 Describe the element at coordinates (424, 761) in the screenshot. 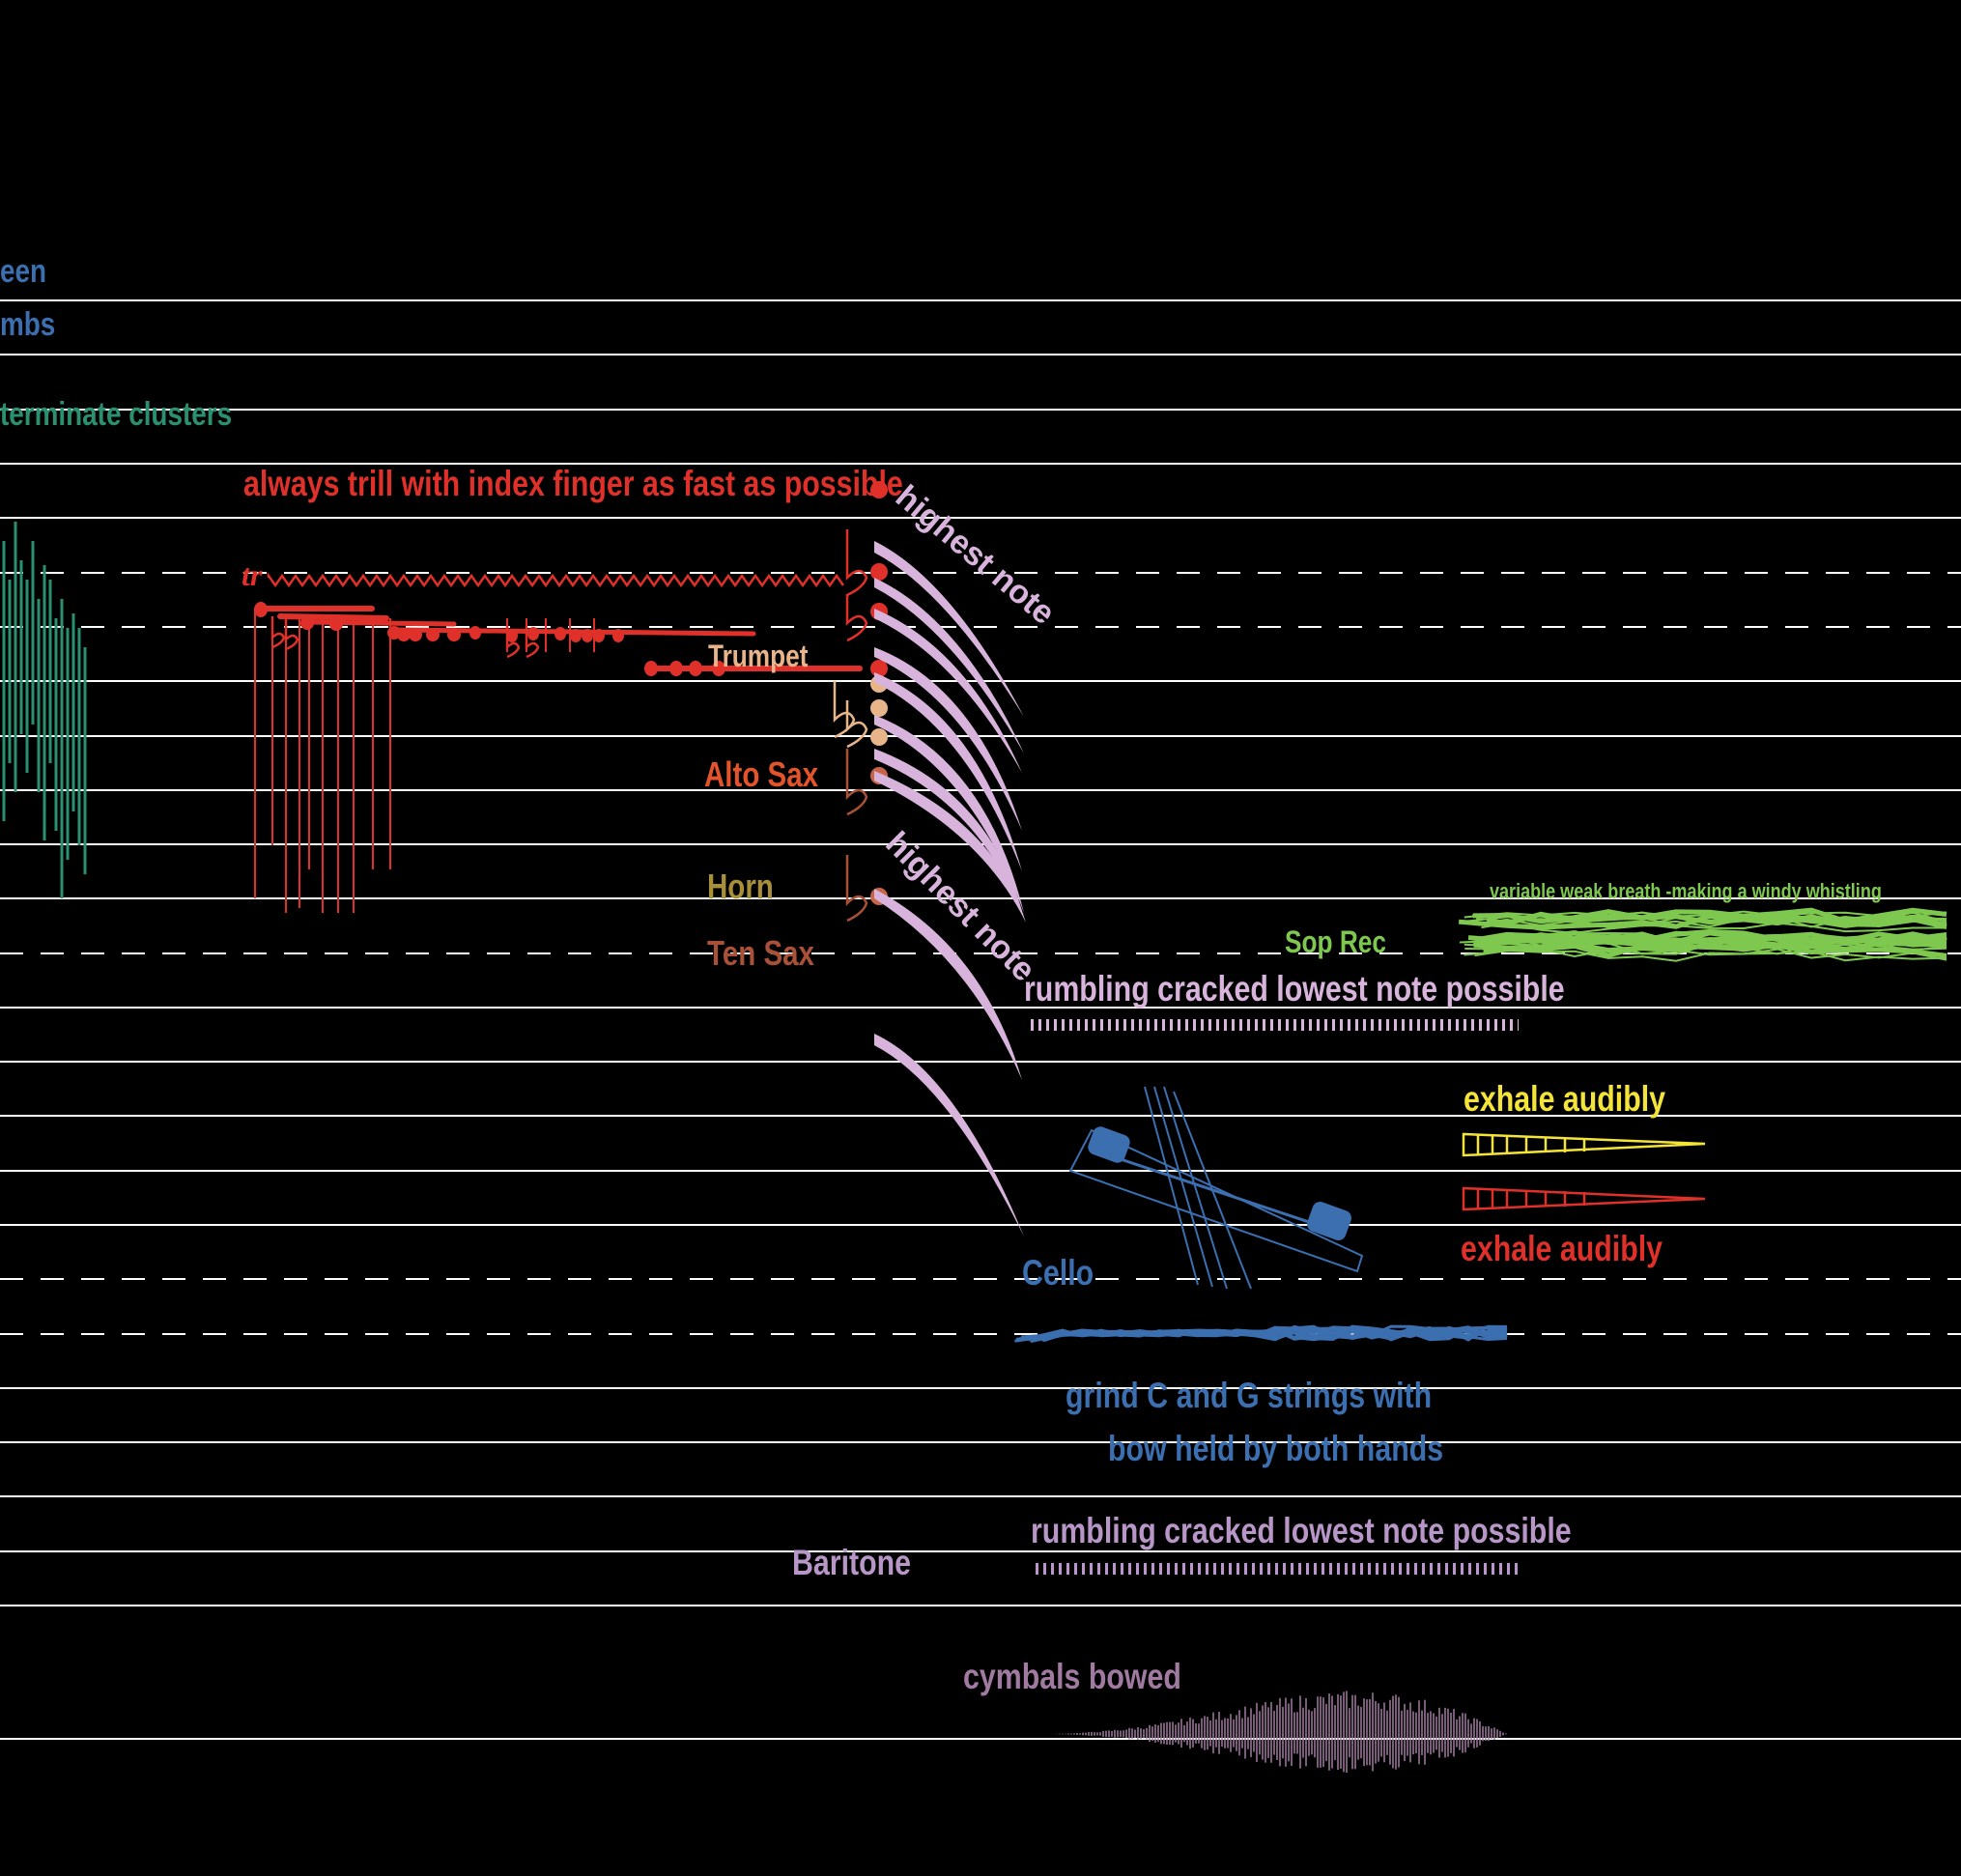

I see `red-note-stems` at that location.